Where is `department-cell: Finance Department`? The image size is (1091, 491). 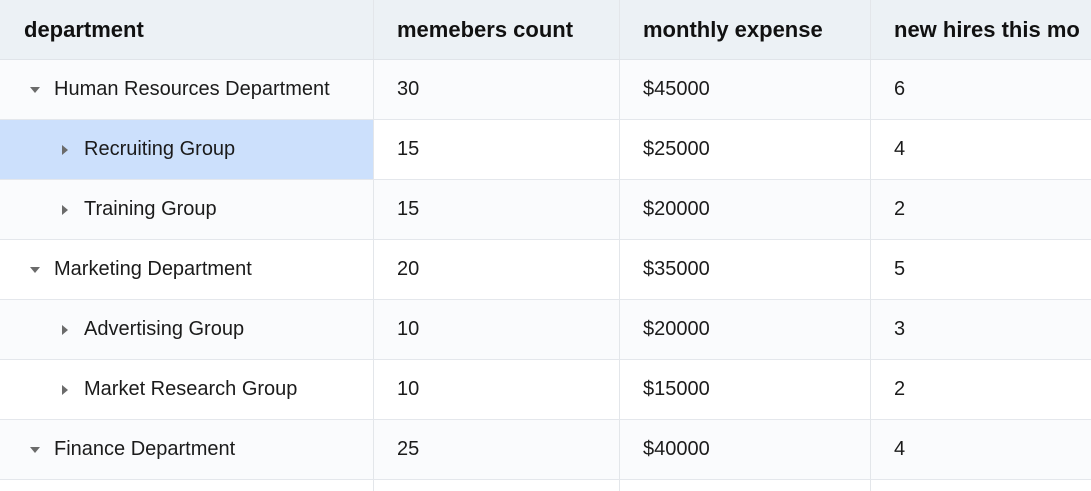 department-cell: Finance Department is located at coordinates (187, 449).